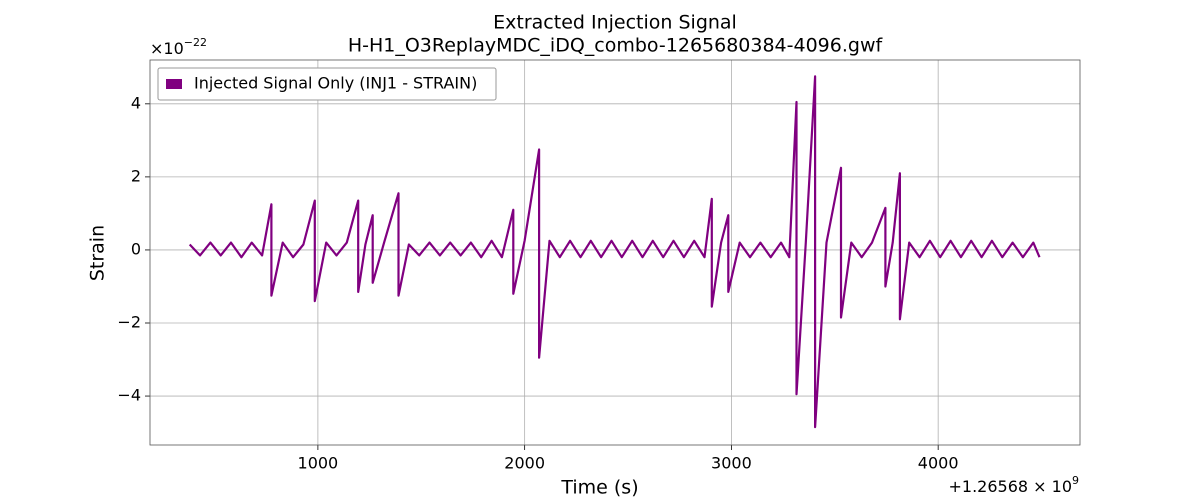 The width and height of the screenshot is (1200, 500). I want to click on x-offset-exponent: 9, so click(1075, 480).